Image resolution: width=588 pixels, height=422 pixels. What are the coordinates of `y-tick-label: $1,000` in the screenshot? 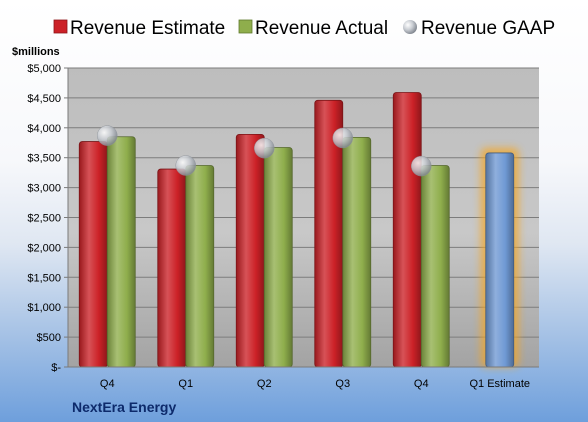 It's located at (44, 308).